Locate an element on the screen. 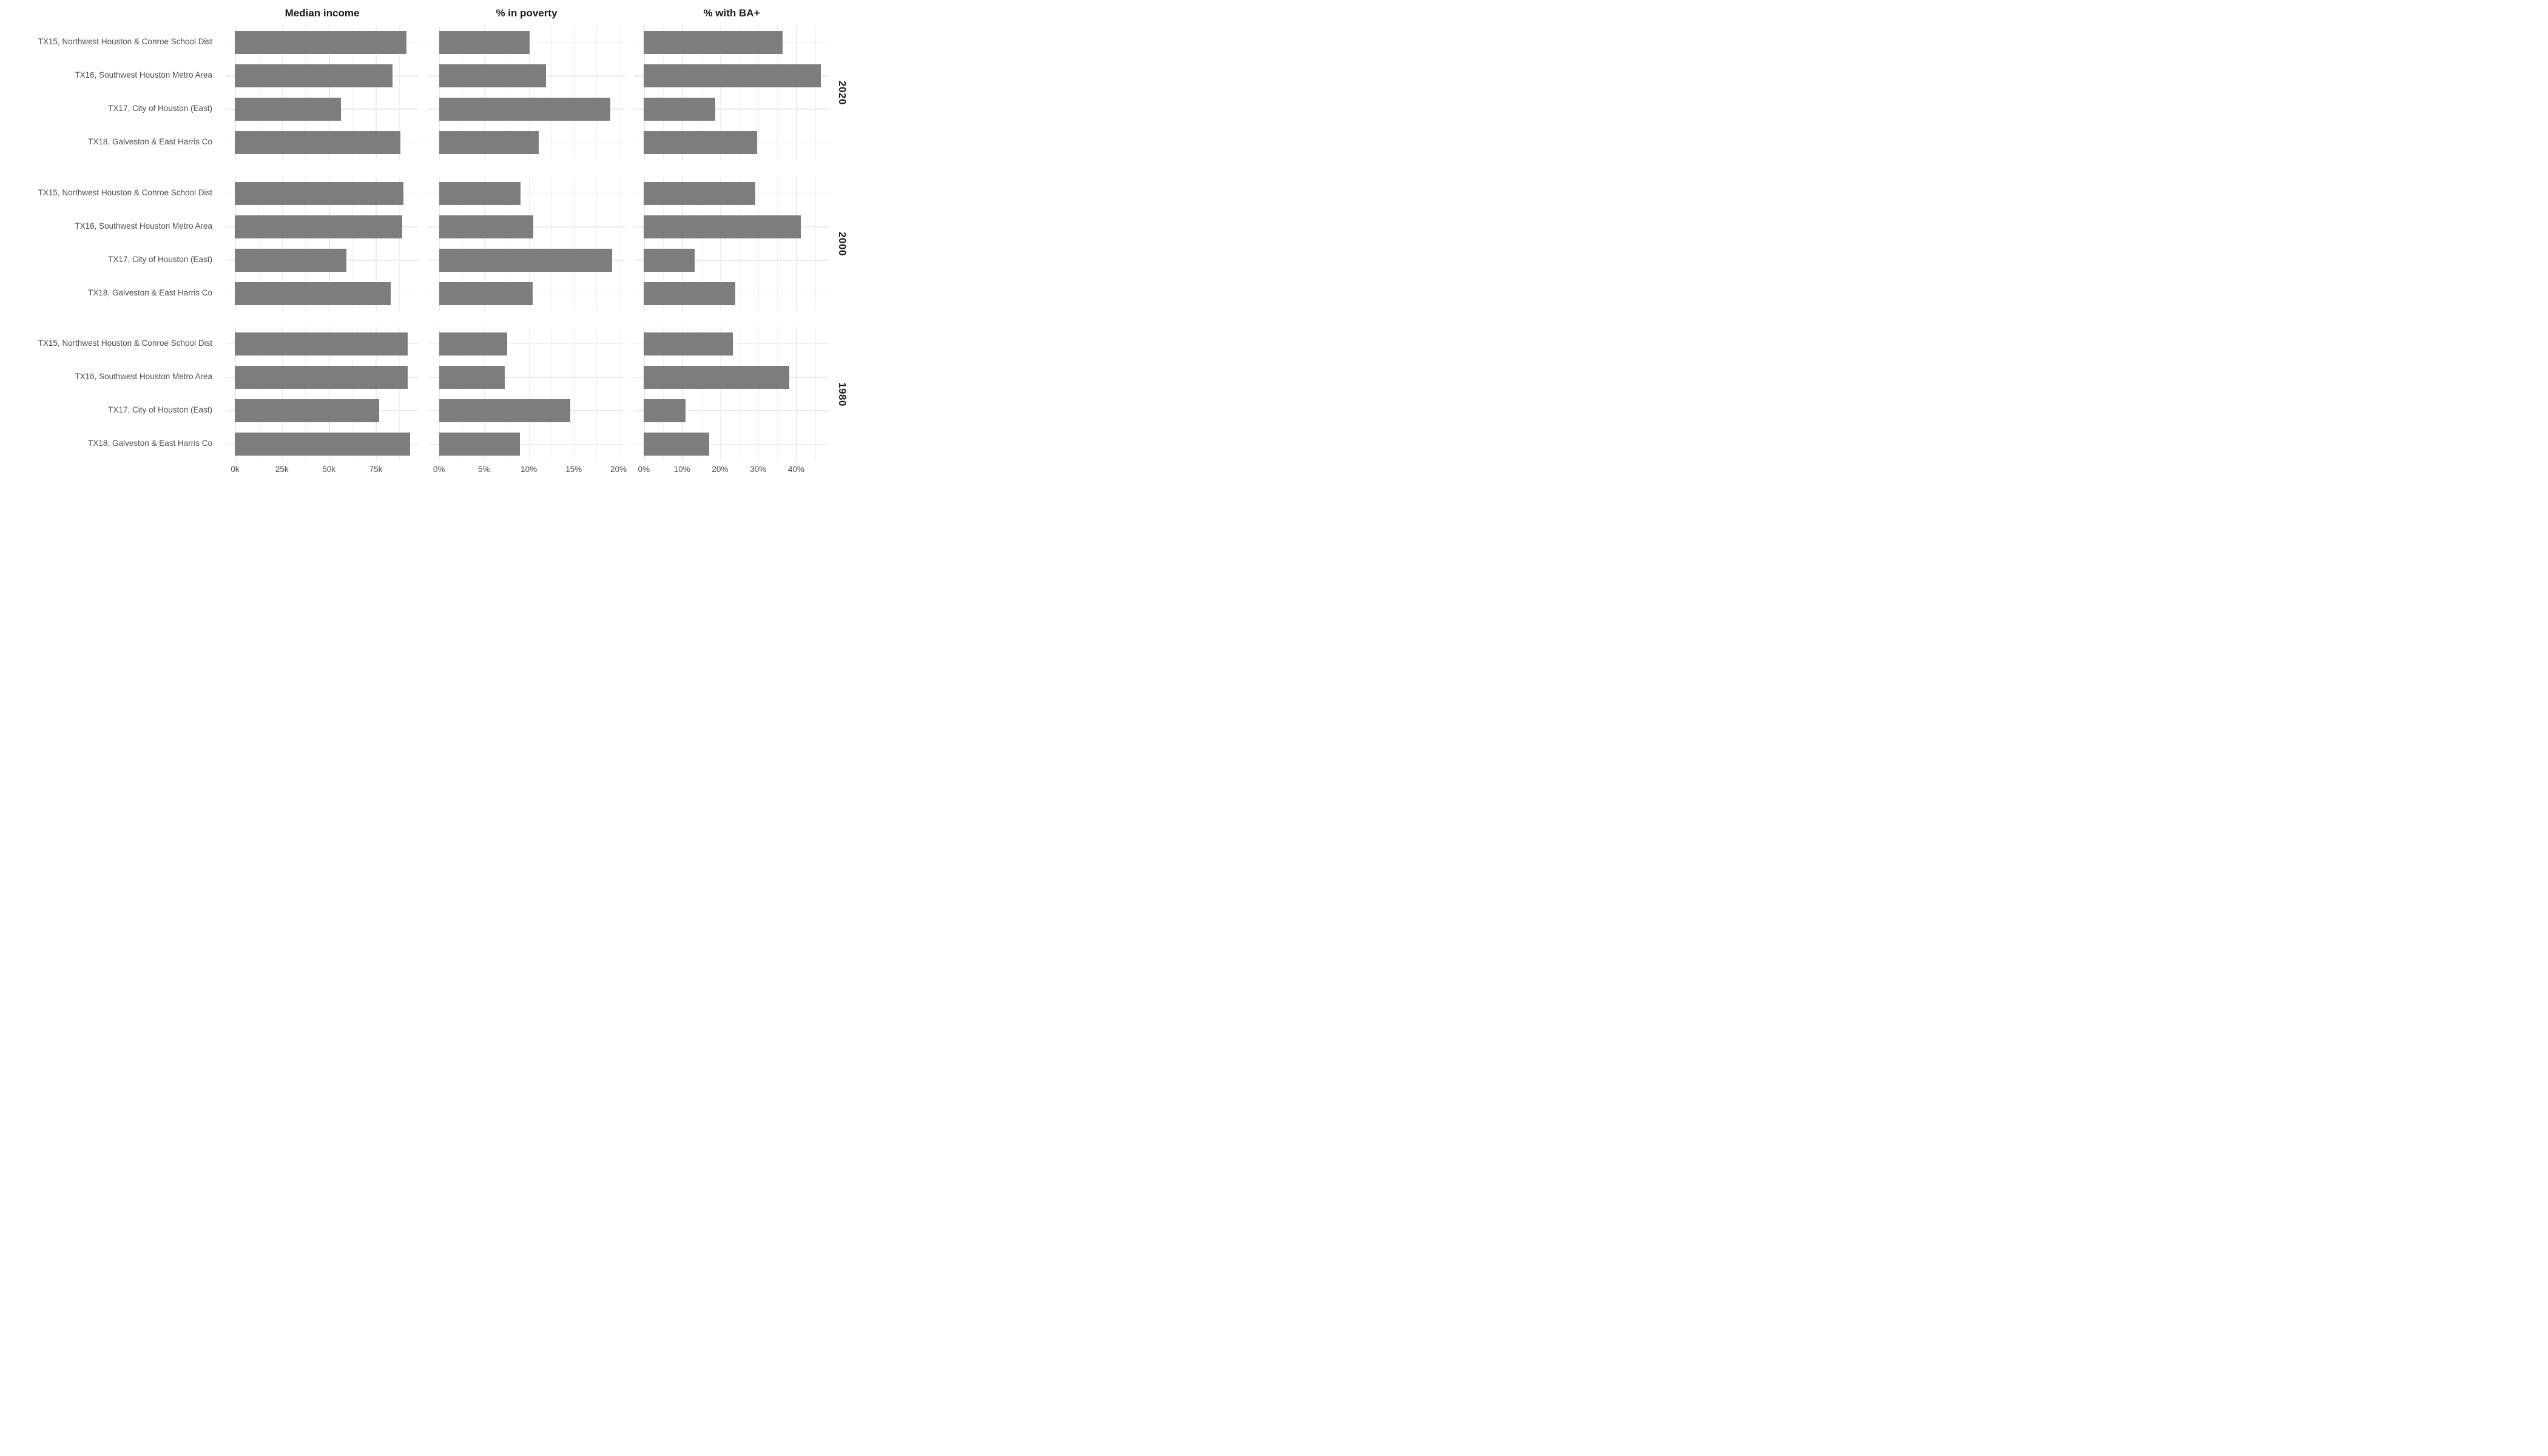 This screenshot has width=2548, height=1456. x-tick-label: 50k is located at coordinates (329, 469).